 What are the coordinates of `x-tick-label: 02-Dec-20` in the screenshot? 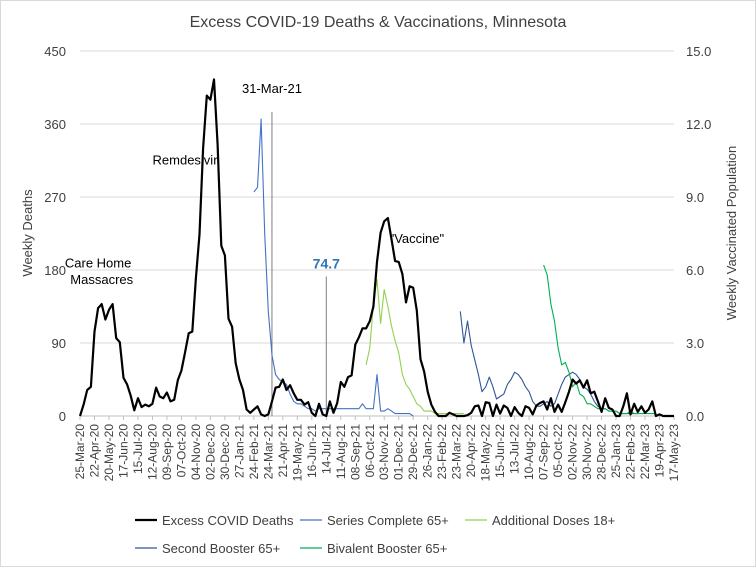 It's located at (210, 452).